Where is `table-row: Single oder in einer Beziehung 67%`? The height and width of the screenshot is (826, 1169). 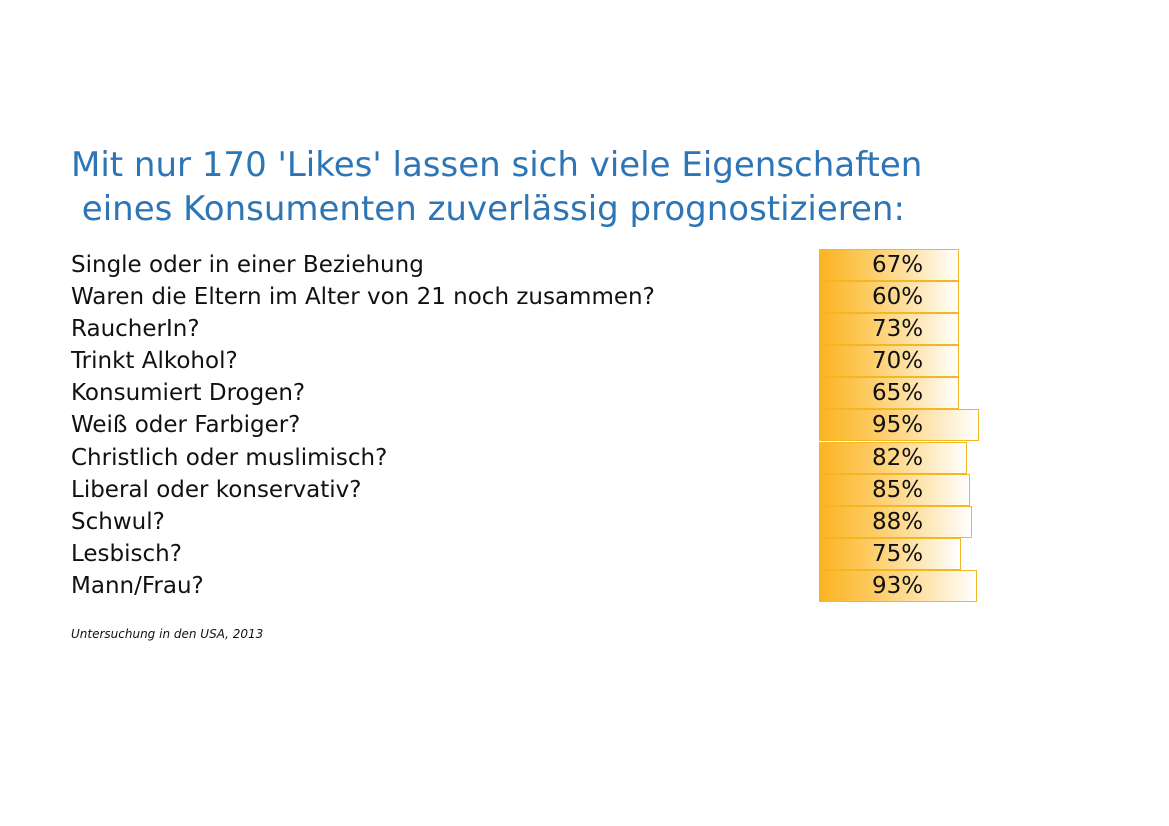 table-row: Single oder in einer Beziehung 67% is located at coordinates (531, 265).